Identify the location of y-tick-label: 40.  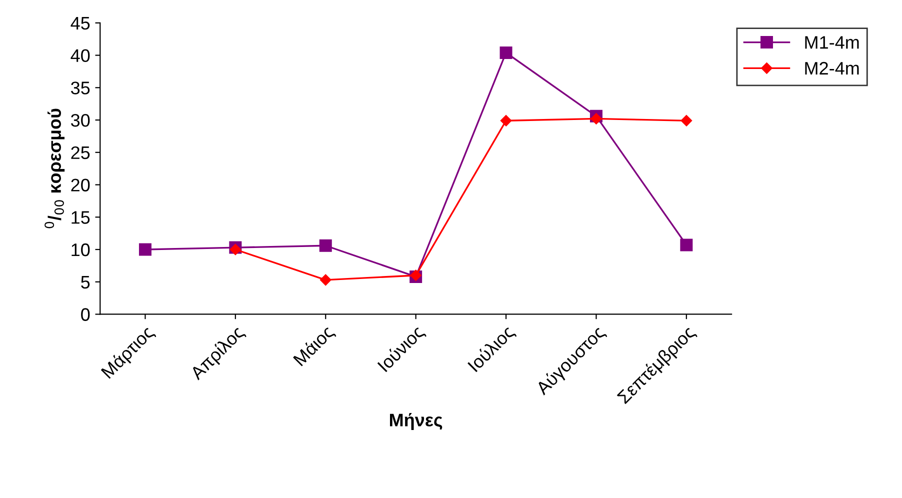
(80, 55).